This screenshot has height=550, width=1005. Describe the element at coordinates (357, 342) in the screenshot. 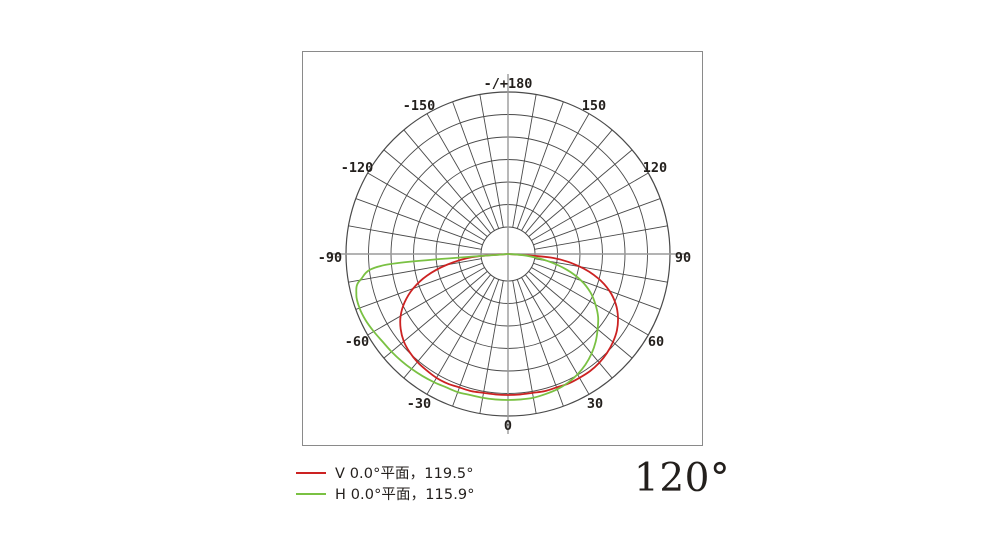

I see `polar-angle-label: -60` at that location.